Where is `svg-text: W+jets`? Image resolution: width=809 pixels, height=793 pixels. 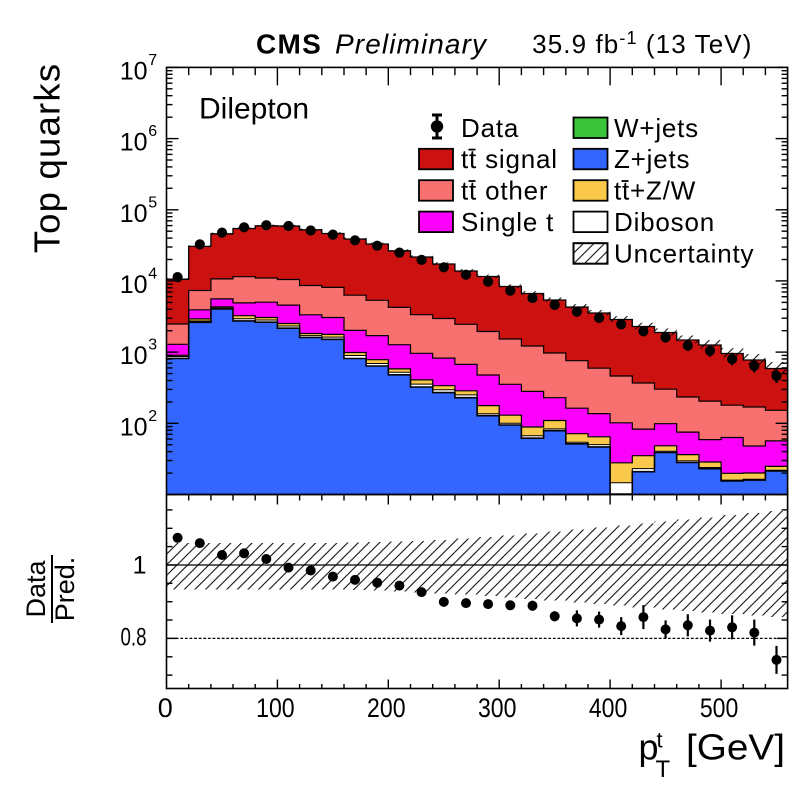 svg-text: W+jets is located at coordinates (656, 128).